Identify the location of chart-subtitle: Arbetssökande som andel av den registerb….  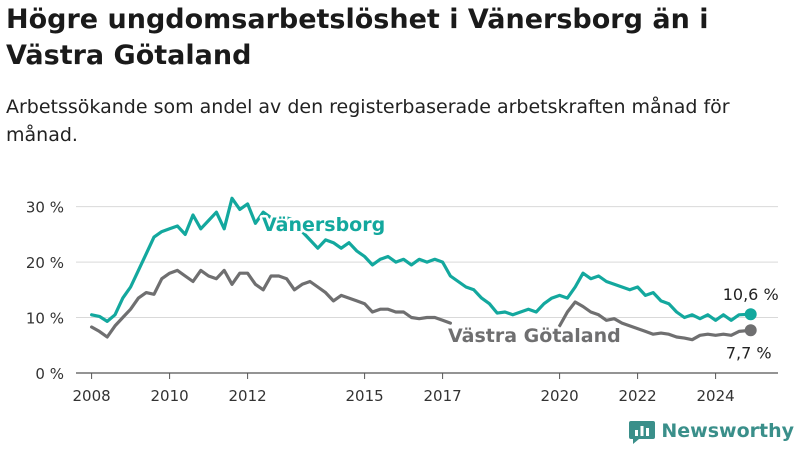
(368, 121).